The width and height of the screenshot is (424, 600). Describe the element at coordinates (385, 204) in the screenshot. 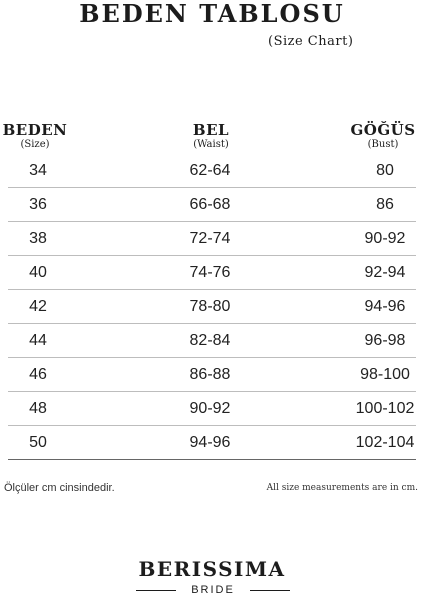

I see `bust-cell: 86` at that location.